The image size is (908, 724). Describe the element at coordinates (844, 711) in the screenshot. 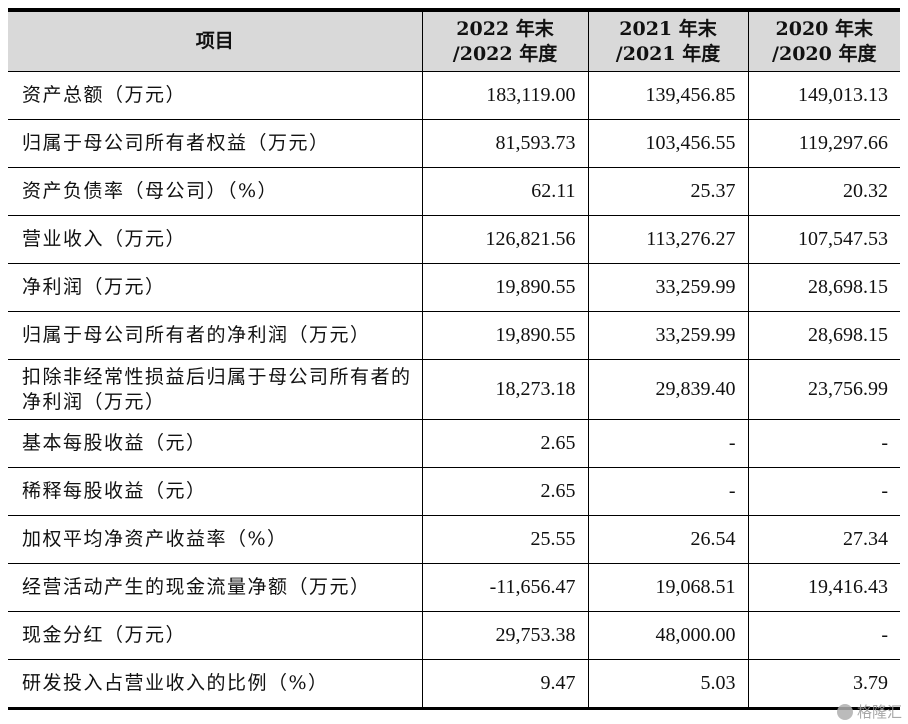

I see `gelonghui-logo-icon` at that location.